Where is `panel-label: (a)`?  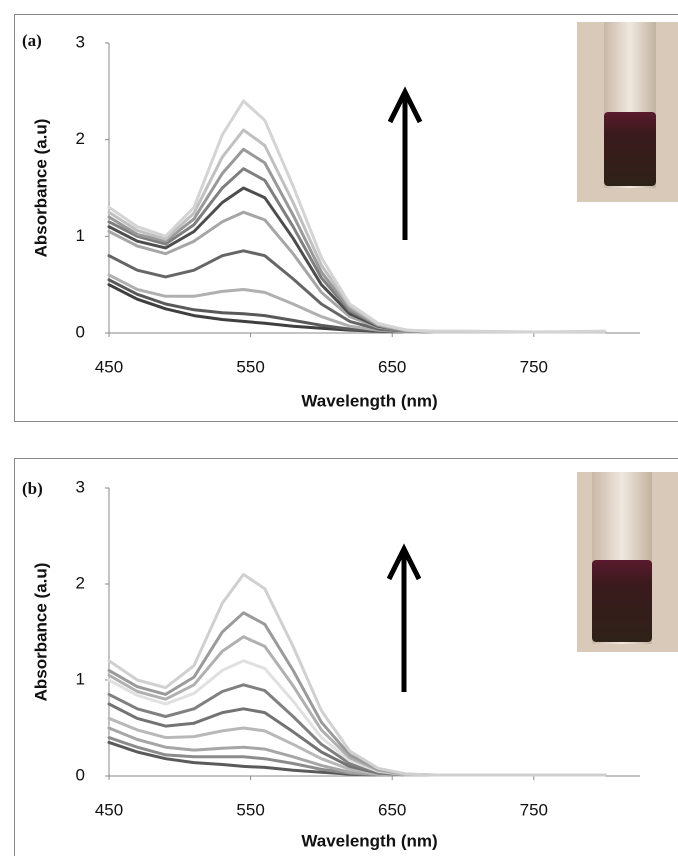 panel-label: (a) is located at coordinates (32, 40).